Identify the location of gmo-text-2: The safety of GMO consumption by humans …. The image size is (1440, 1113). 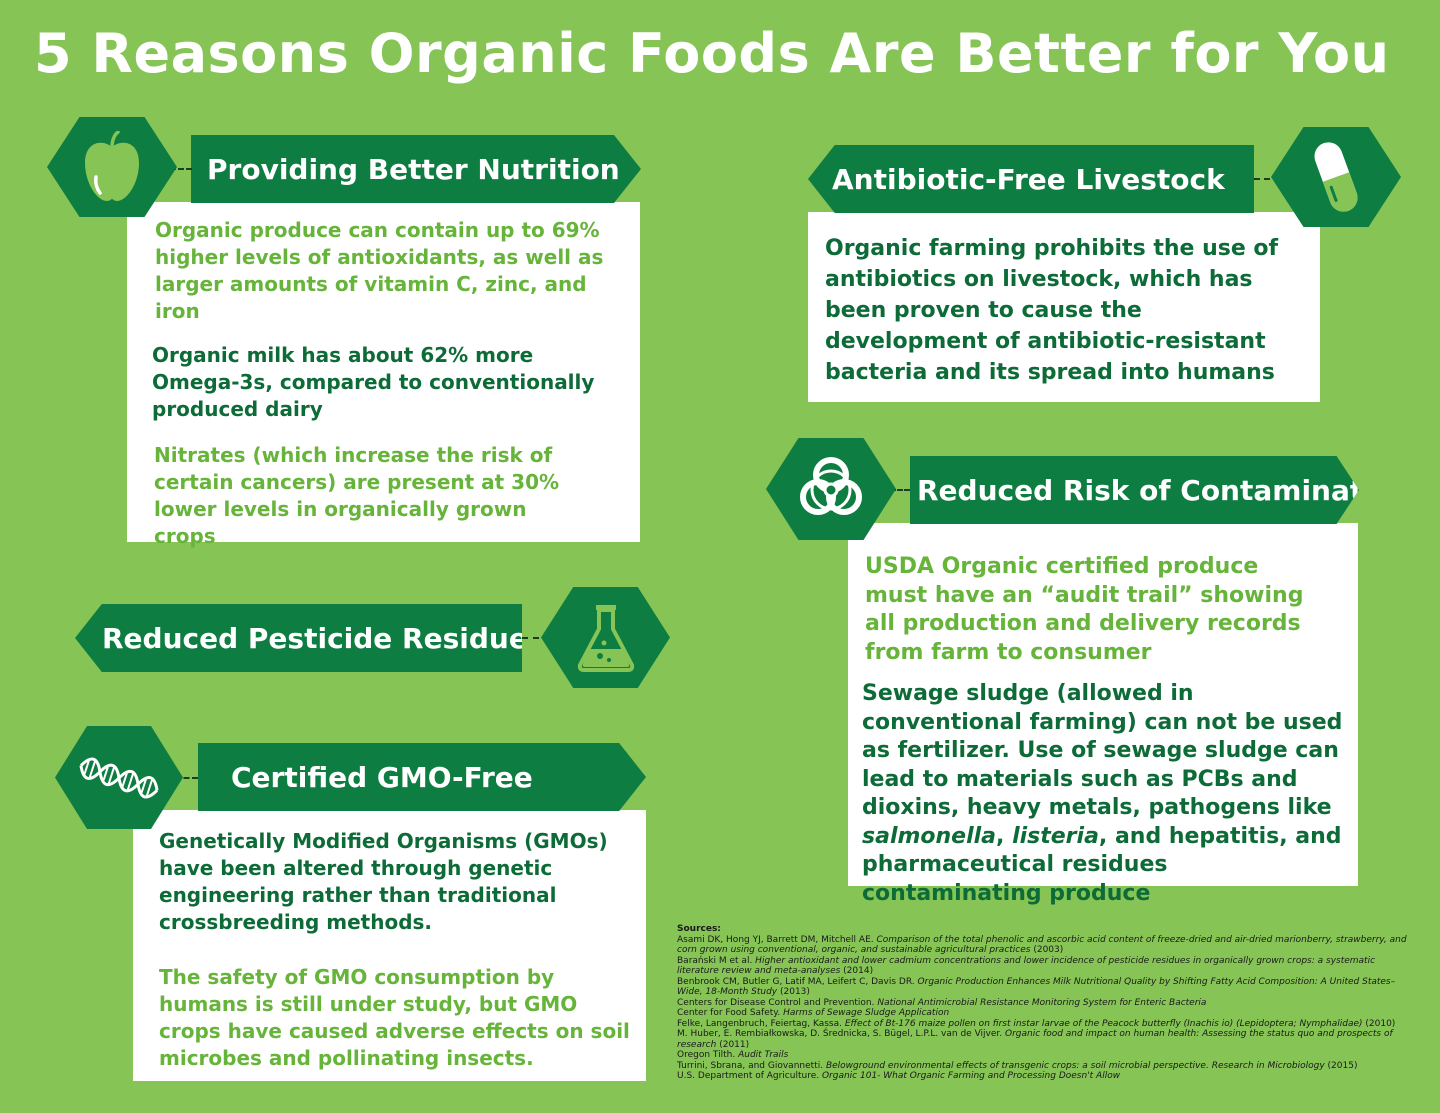
(394, 1017).